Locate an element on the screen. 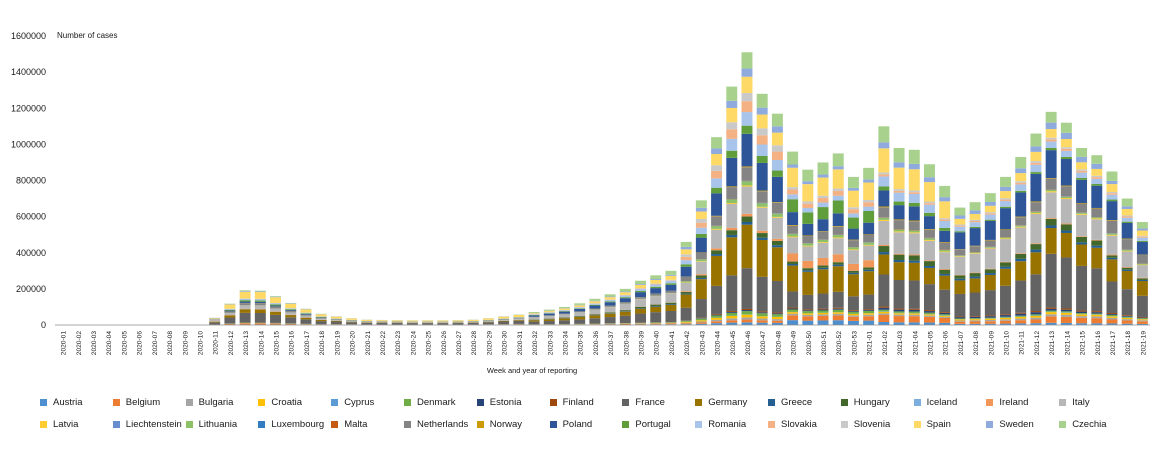 The image size is (1160, 457). legend-label: Spain is located at coordinates (938, 424).